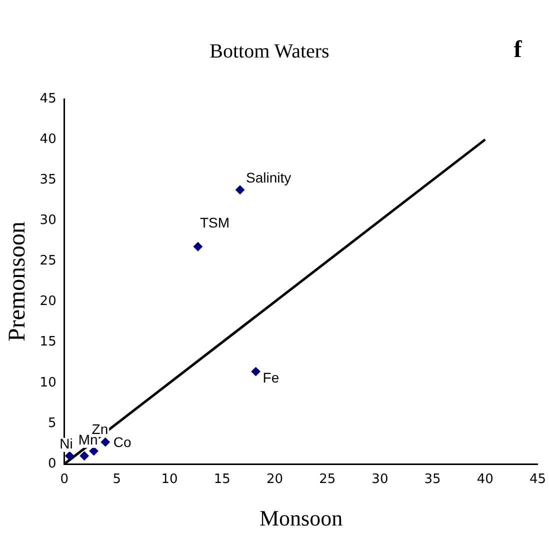 This screenshot has height=537, width=549. What do you see at coordinates (48, 261) in the screenshot?
I see `y-tick-label: 25` at bounding box center [48, 261].